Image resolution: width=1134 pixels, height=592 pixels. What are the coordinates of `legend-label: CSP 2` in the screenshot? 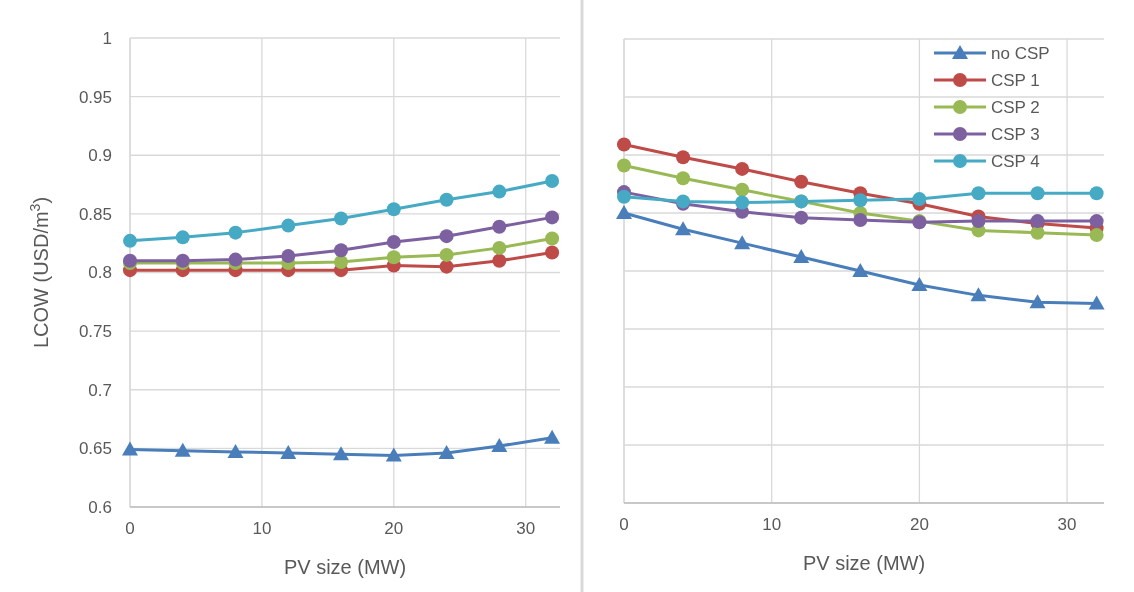 It's located at (1015, 107).